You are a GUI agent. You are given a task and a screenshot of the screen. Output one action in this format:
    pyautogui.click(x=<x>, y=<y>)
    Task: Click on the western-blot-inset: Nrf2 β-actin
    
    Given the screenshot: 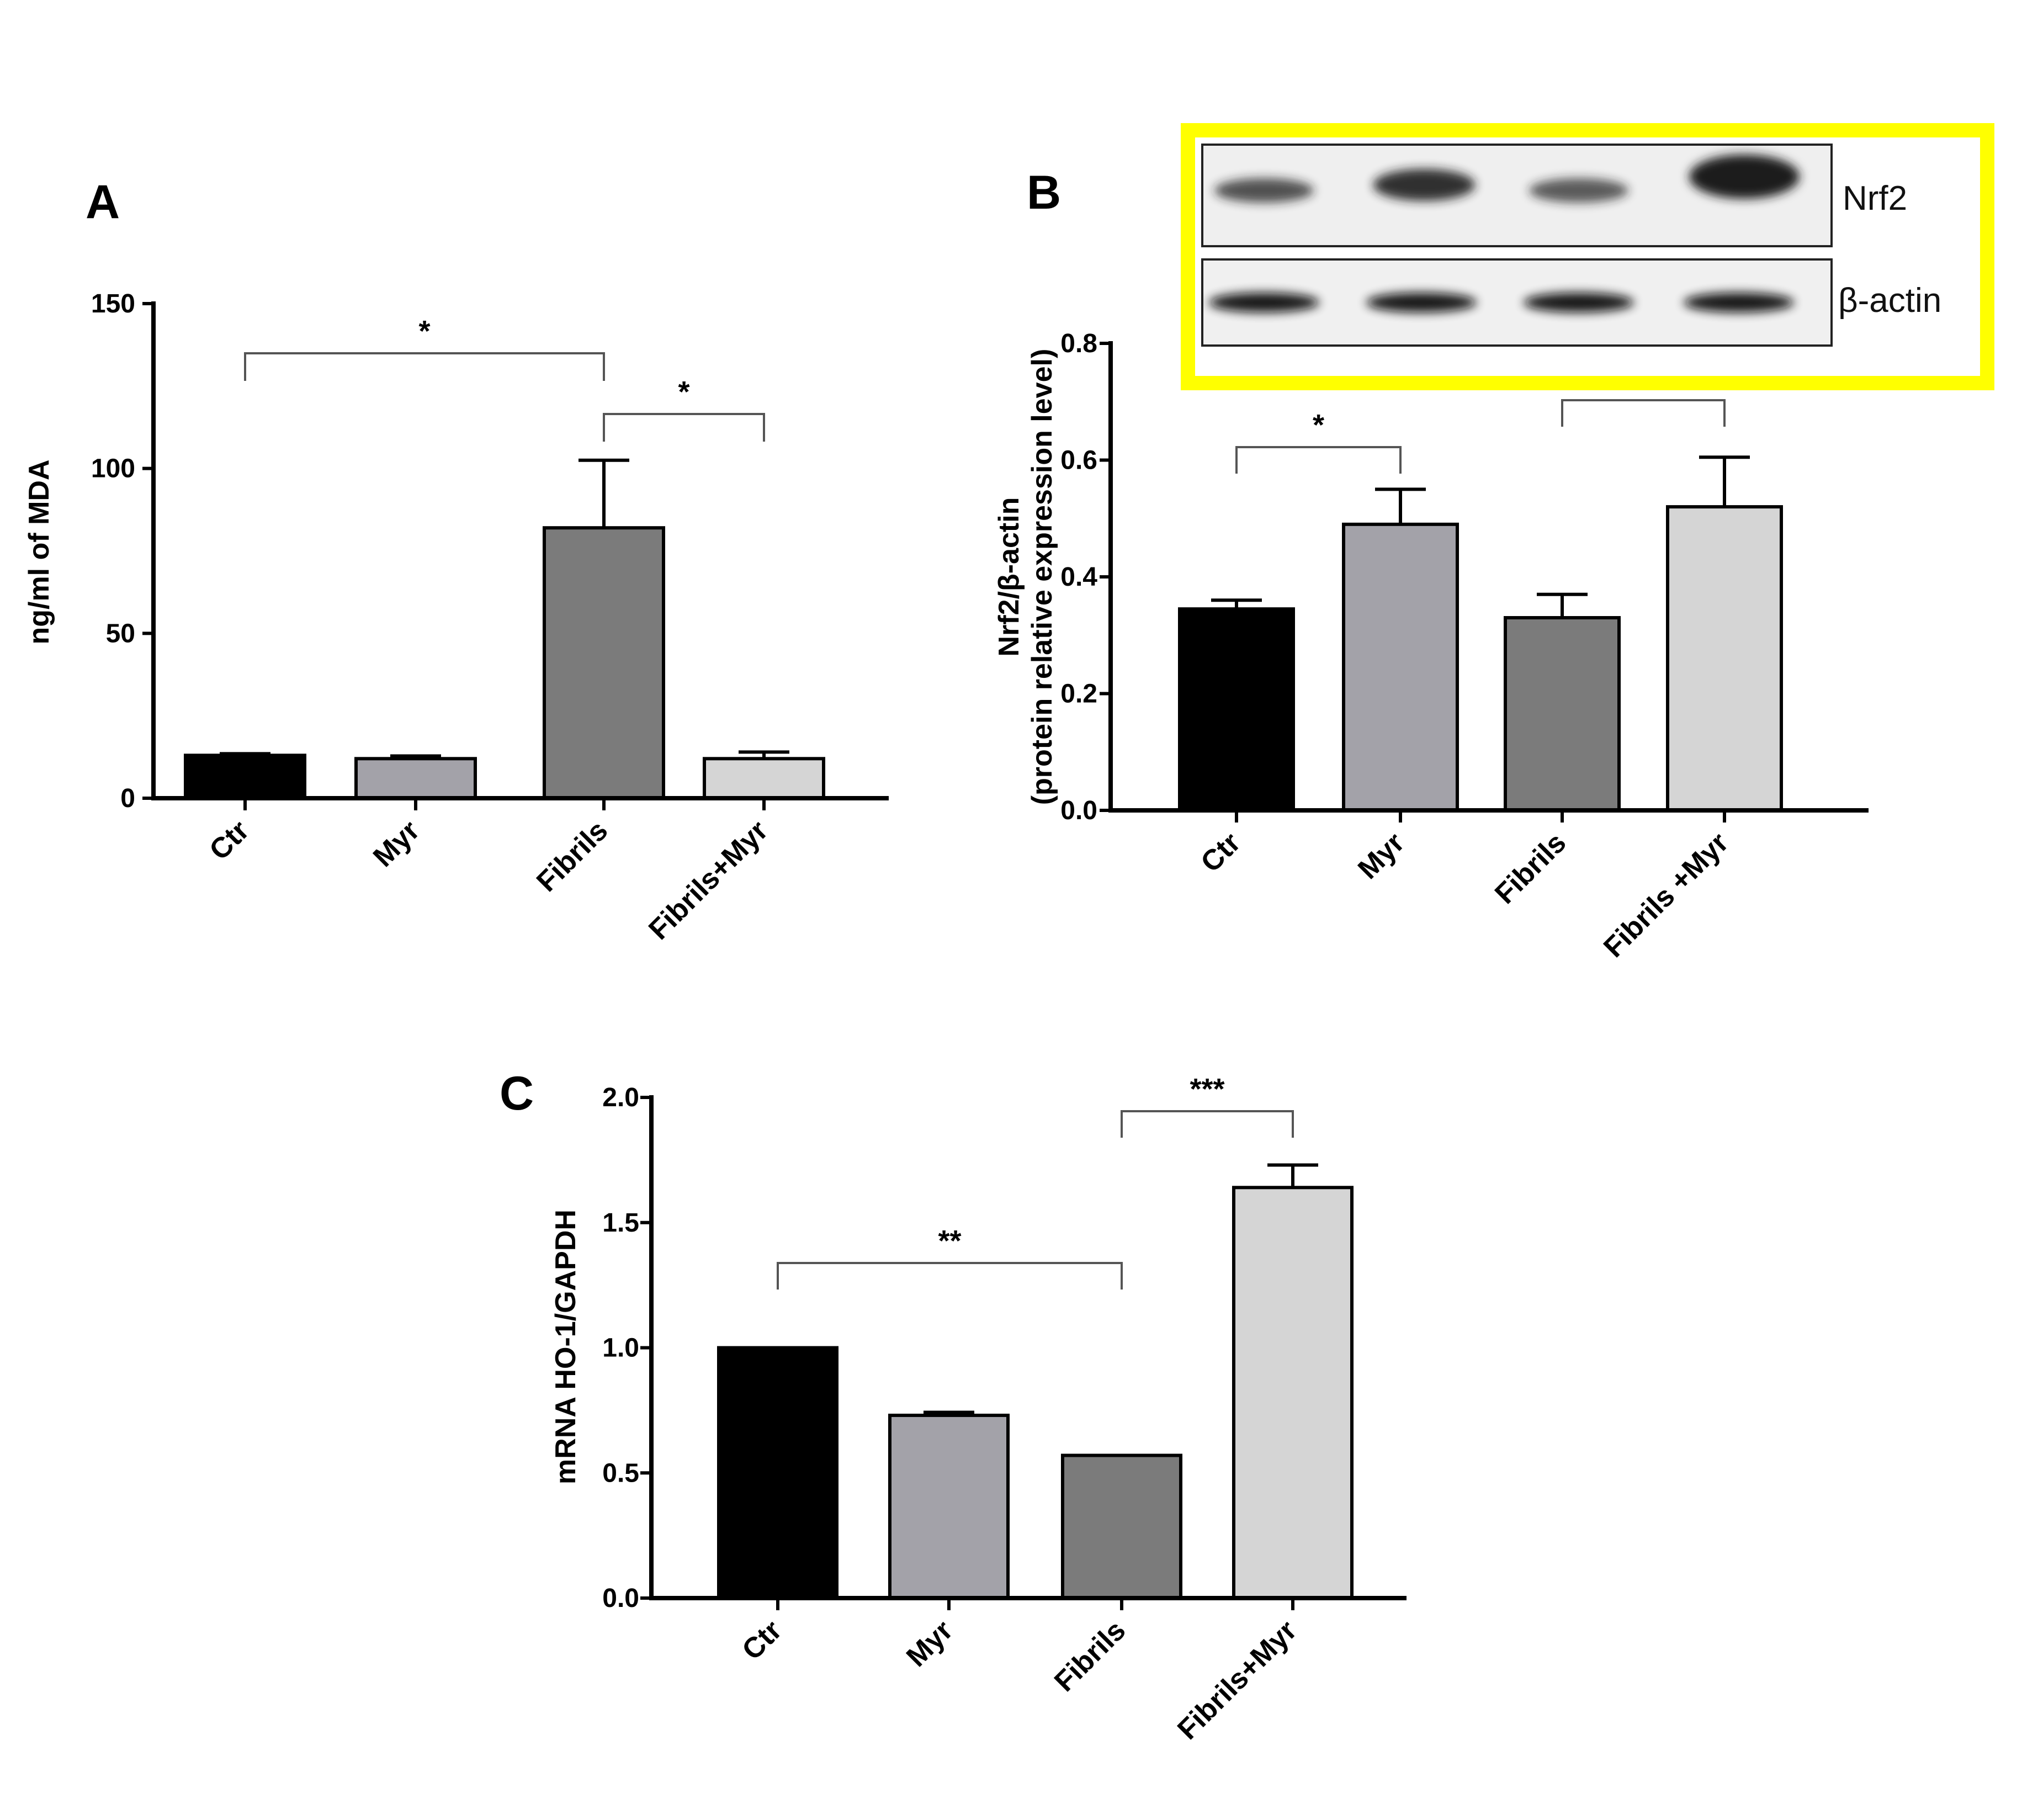 What is the action you would take?
    pyautogui.click(x=1588, y=256)
    